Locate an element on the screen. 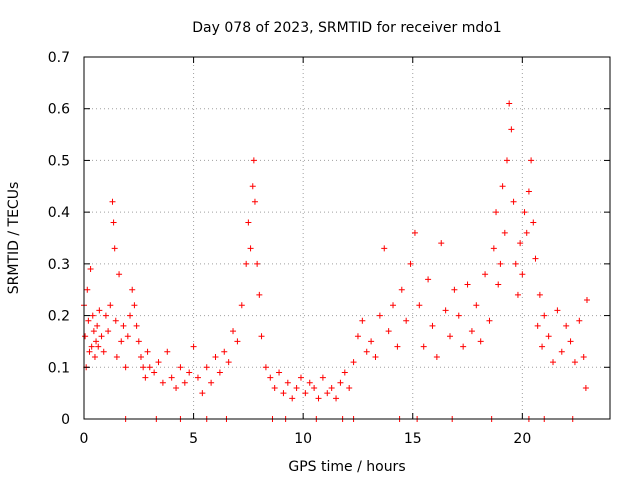 Image resolution: width=640 pixels, height=480 pixels. y-tick-label: 0.3 is located at coordinates (59, 265).